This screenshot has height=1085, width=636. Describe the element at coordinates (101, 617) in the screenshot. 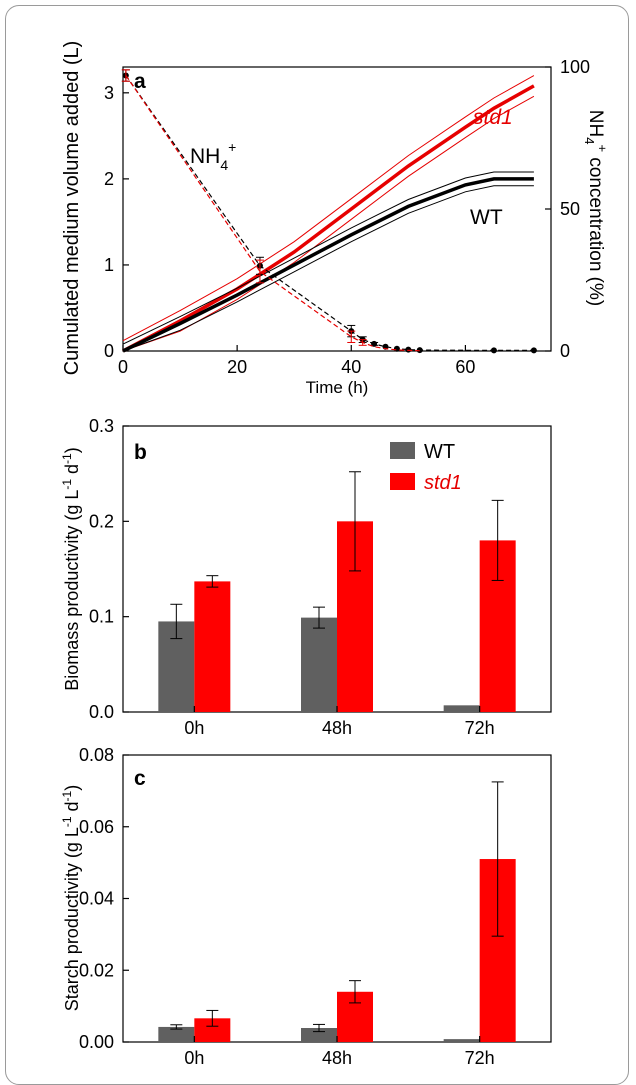

I see `y-tick-label: 0.1` at that location.